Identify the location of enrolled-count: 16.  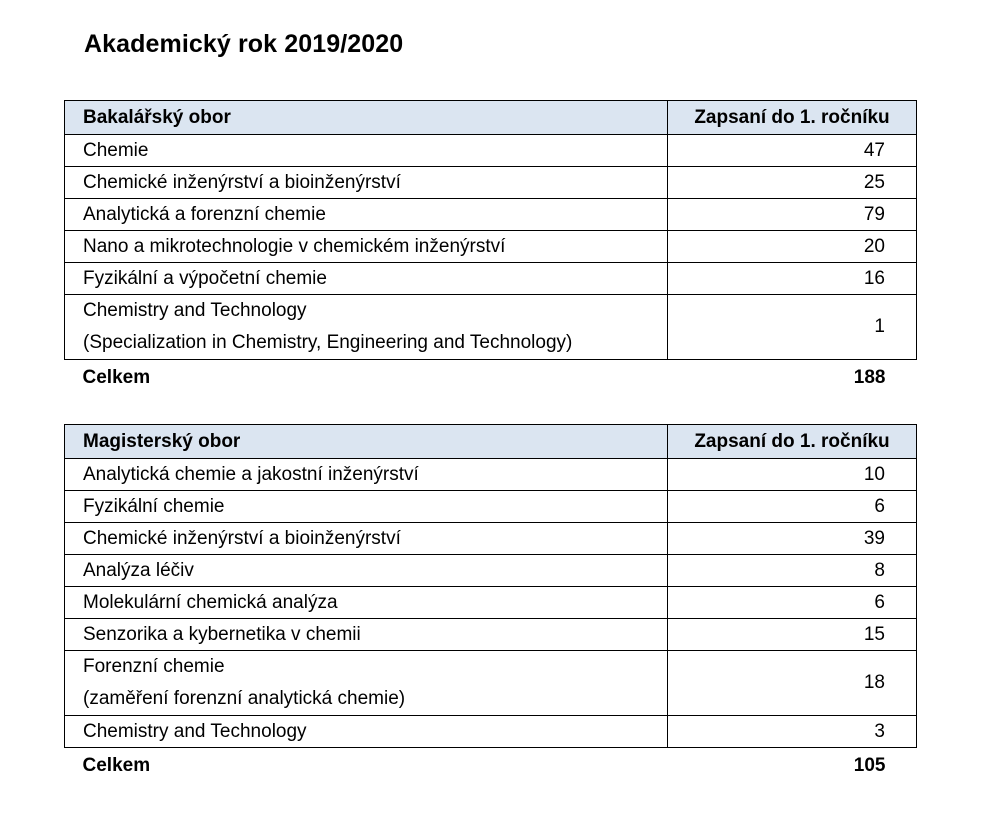
(792, 278).